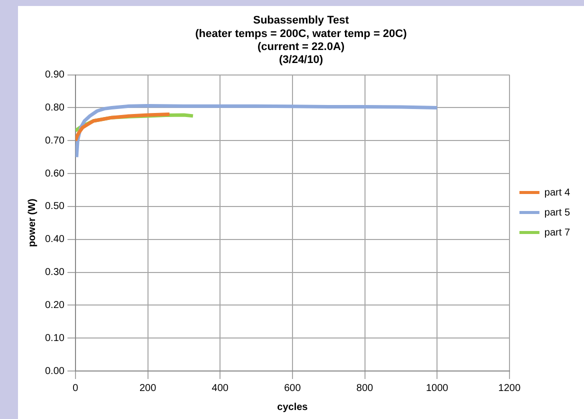 This screenshot has width=584, height=419. I want to click on text: (current = 22.0A), so click(301, 47).